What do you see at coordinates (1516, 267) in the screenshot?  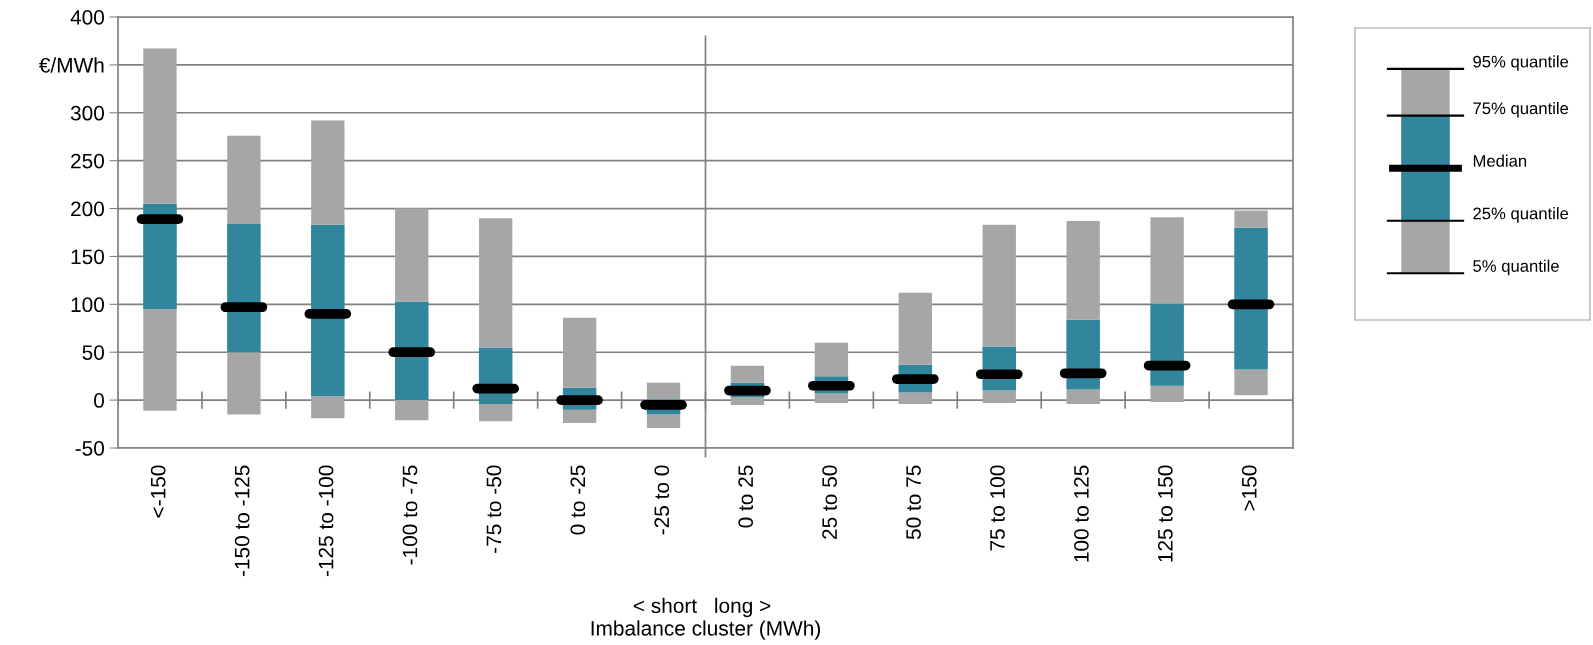 I see `text: 5% quantile` at bounding box center [1516, 267].